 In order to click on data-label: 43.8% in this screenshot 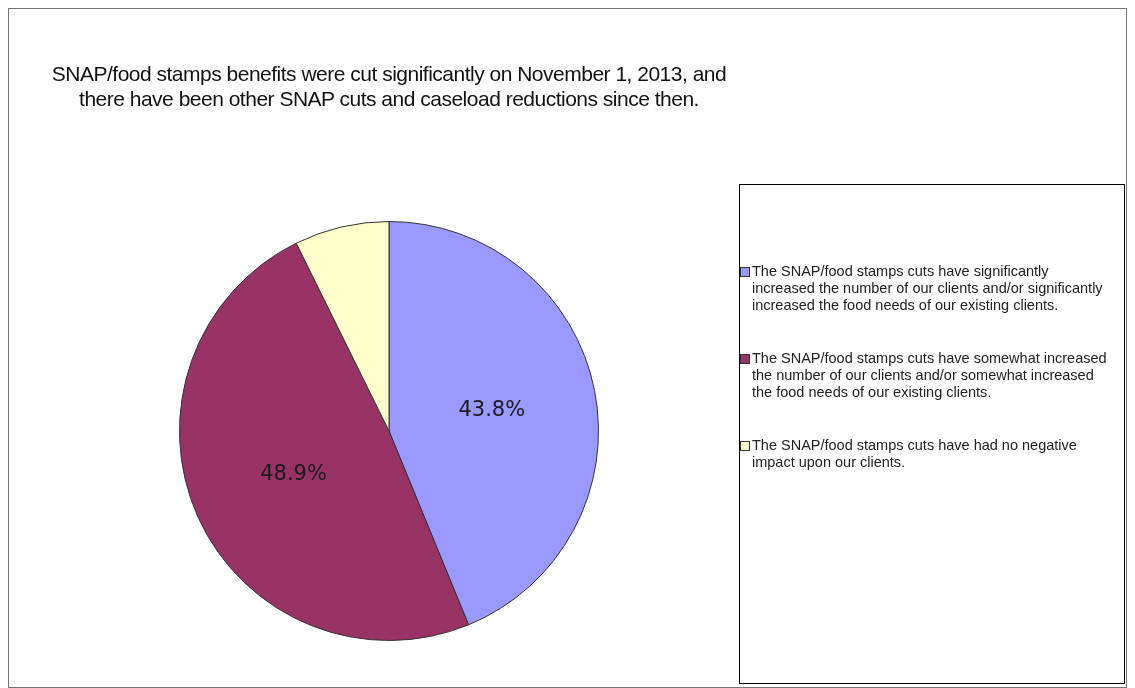, I will do `click(492, 409)`.